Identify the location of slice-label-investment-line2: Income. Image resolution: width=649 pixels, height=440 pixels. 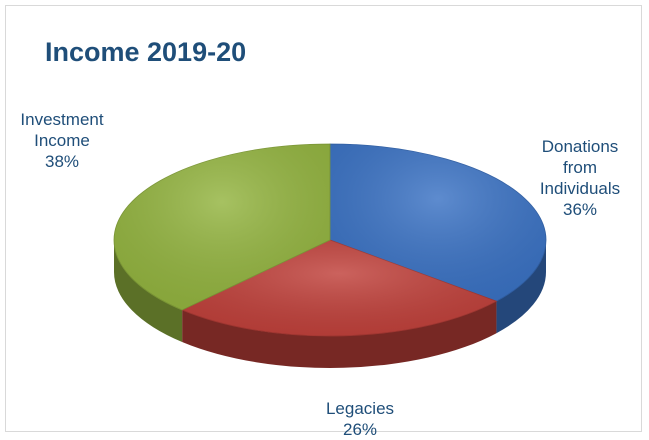
(62, 140).